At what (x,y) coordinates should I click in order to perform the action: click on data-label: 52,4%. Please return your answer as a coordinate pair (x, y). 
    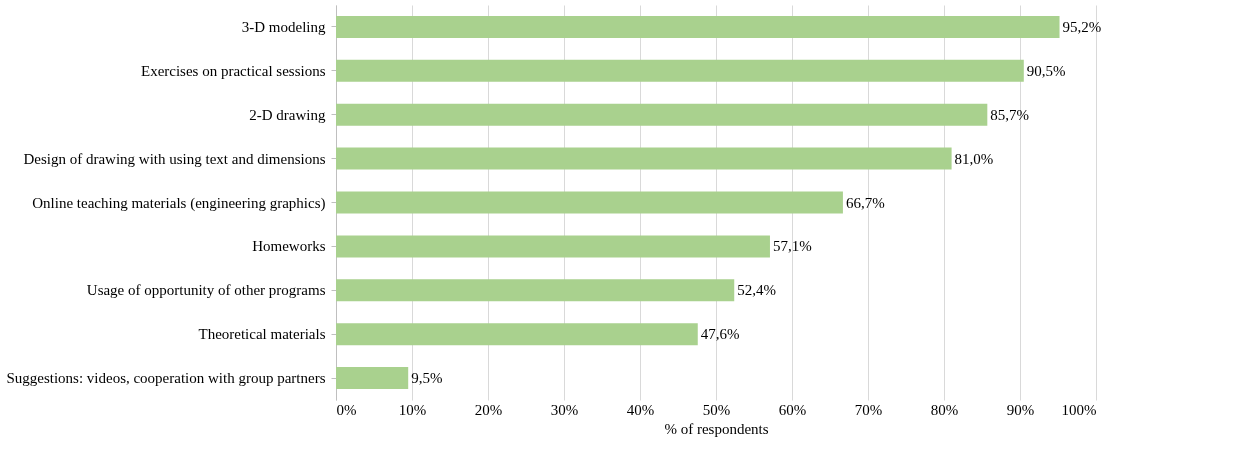
    Looking at the image, I should click on (756, 290).